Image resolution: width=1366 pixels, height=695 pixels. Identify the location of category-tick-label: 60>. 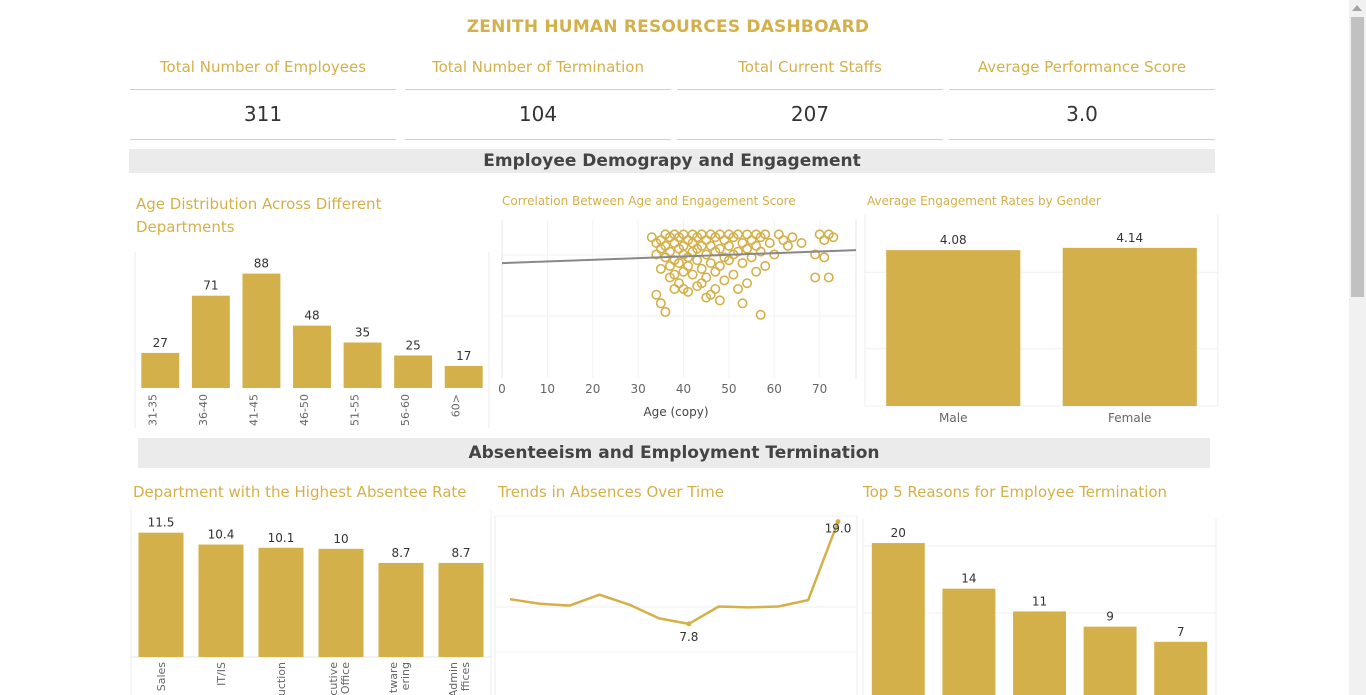
(456, 405).